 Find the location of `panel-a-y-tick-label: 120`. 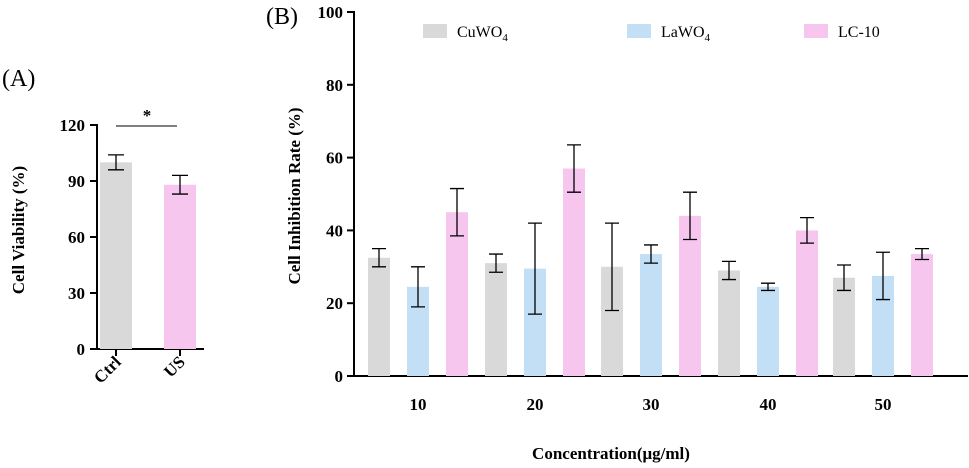

panel-a-y-tick-label: 120 is located at coordinates (73, 125).